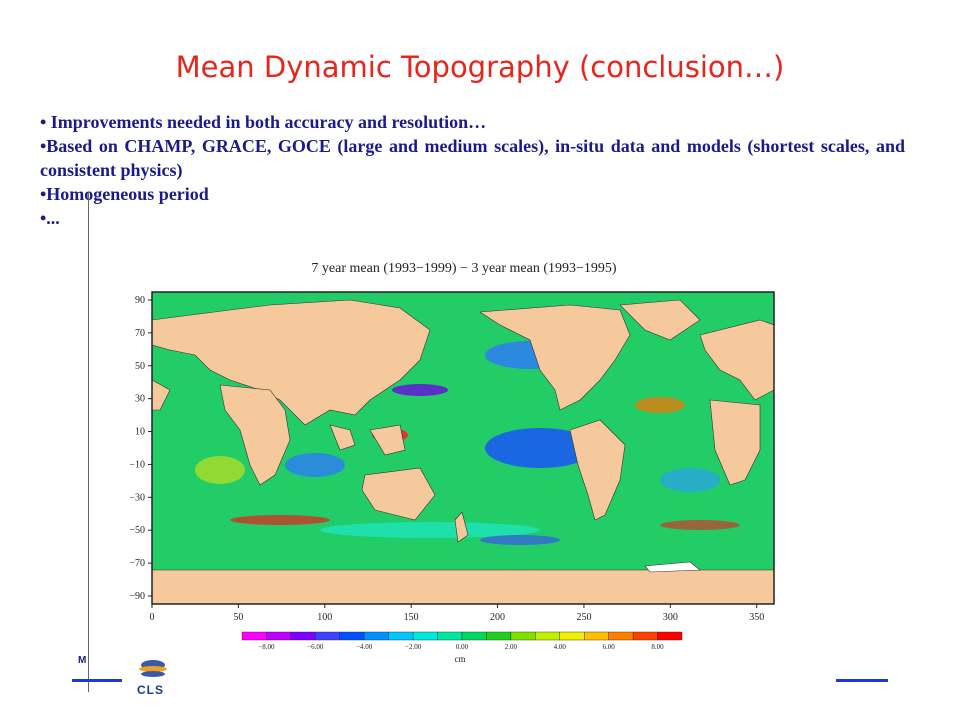 This screenshot has height=720, width=960. What do you see at coordinates (140, 432) in the screenshot?
I see `y-tick-label: 10` at bounding box center [140, 432].